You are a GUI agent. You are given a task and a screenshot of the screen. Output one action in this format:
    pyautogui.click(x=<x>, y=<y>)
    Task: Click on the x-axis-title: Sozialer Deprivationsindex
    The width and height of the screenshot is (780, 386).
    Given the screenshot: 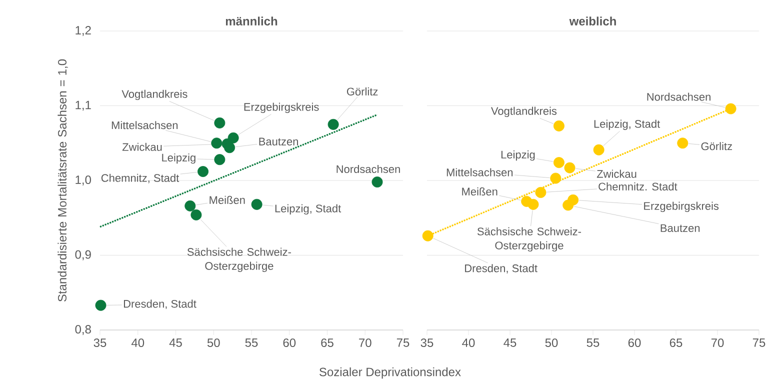 What is the action you would take?
    pyautogui.click(x=390, y=373)
    